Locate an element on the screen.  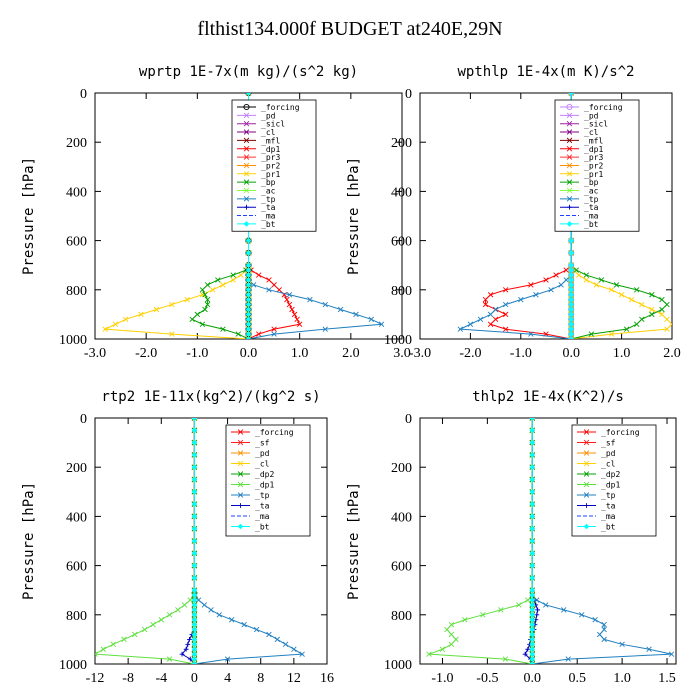
legend: _forcing _sf_pd _cl_dp2 _dp1_tp _ta_ma _bt is located at coordinates (614, 480).